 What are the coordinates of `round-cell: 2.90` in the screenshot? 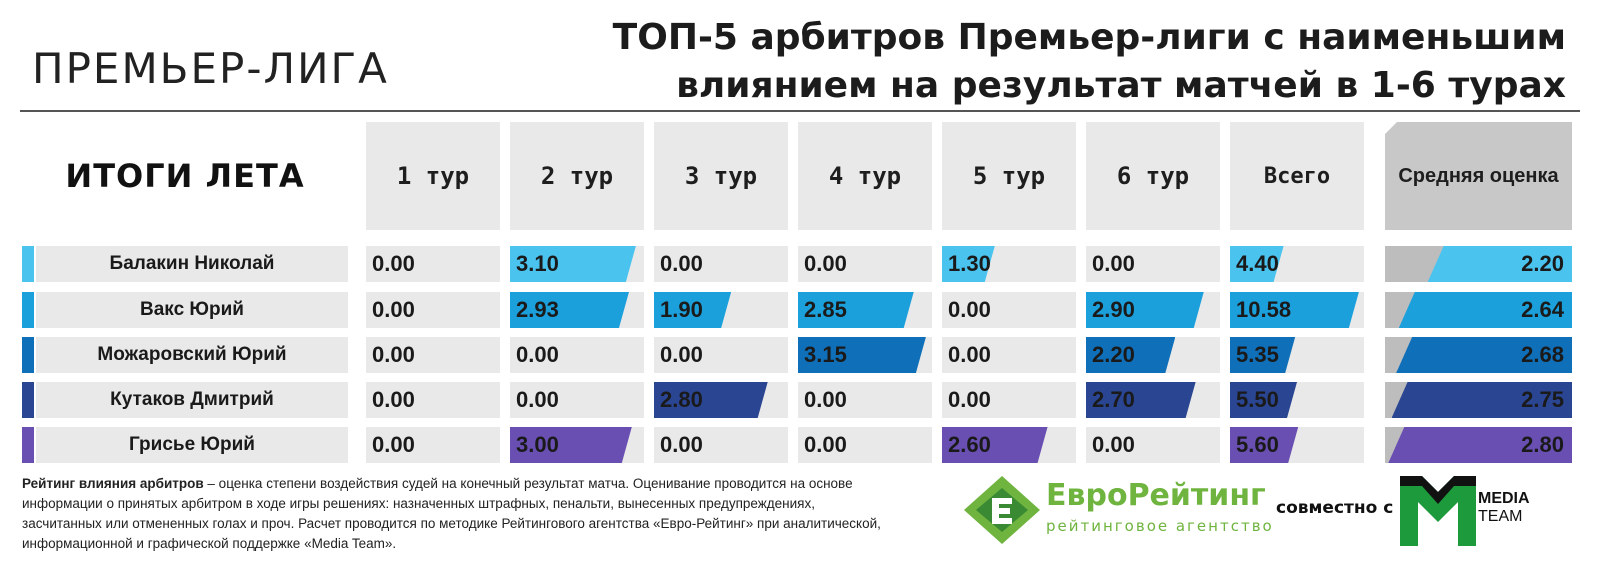 It's located at (1153, 310).